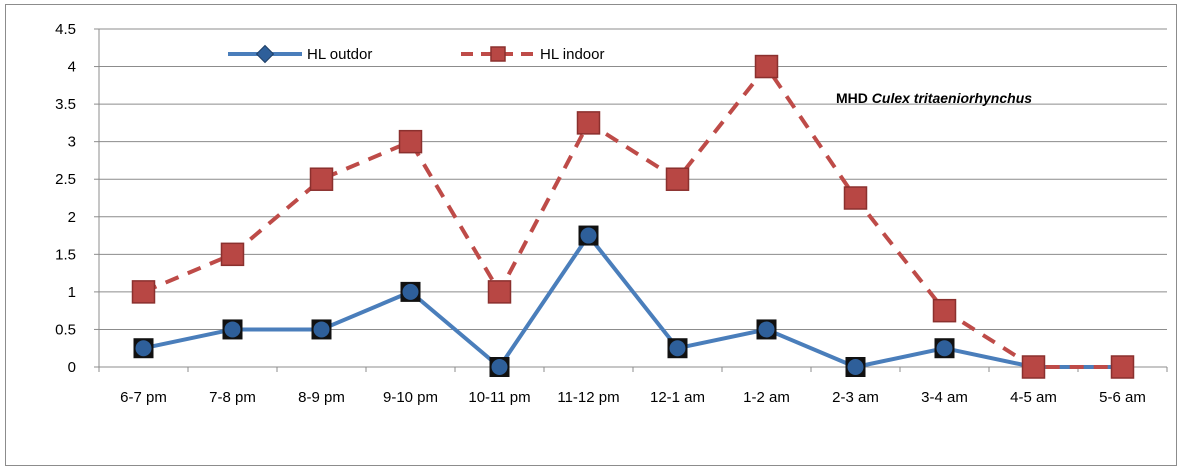 The width and height of the screenshot is (1183, 472). What do you see at coordinates (65, 254) in the screenshot?
I see `y-tick-label: 1.5` at bounding box center [65, 254].